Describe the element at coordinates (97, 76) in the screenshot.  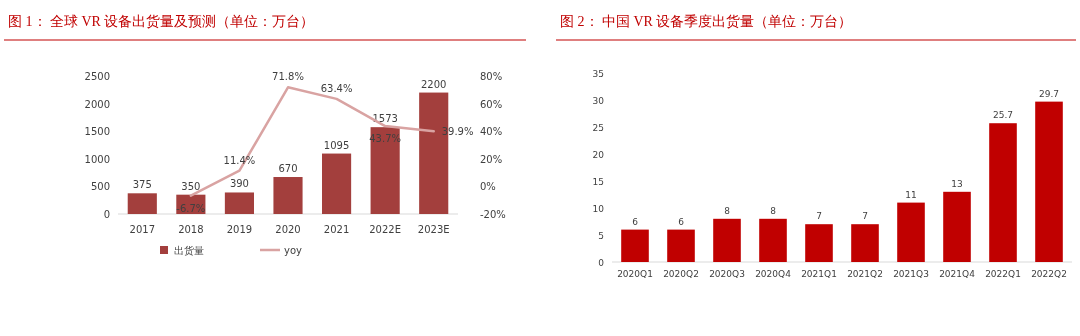
I see `y-tick-label: 2500` at that location.